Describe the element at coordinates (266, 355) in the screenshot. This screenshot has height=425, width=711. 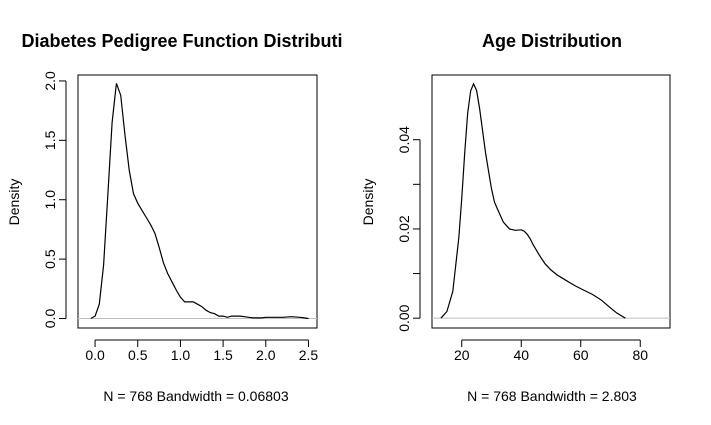
I see `x-tick-label: 2.0` at that location.